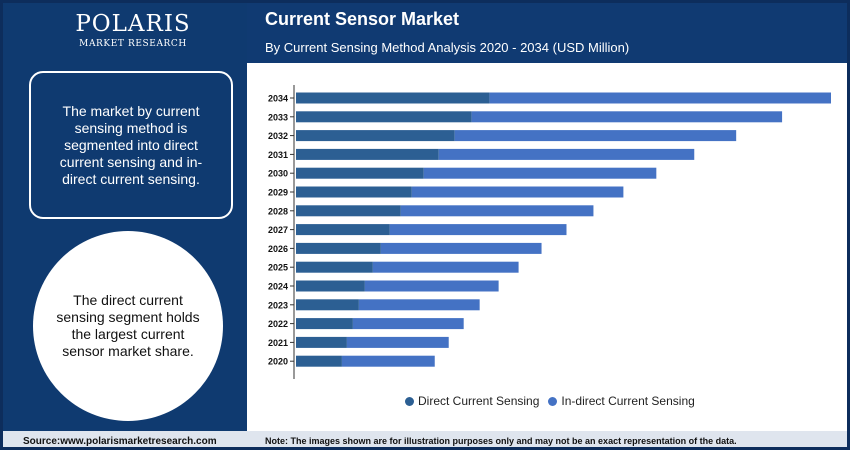 The width and height of the screenshot is (850, 450). Describe the element at coordinates (278, 136) in the screenshot. I see `y-tick-label: 2032` at that location.